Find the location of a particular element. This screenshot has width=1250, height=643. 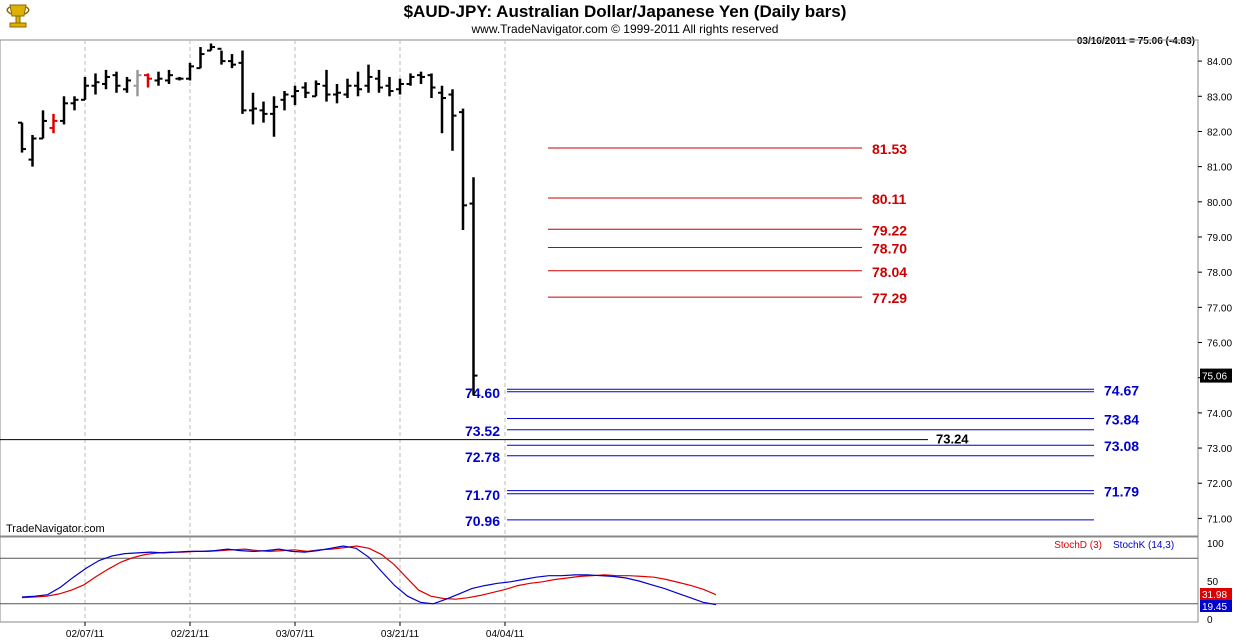

date-label: 02/21/11 is located at coordinates (190, 634).